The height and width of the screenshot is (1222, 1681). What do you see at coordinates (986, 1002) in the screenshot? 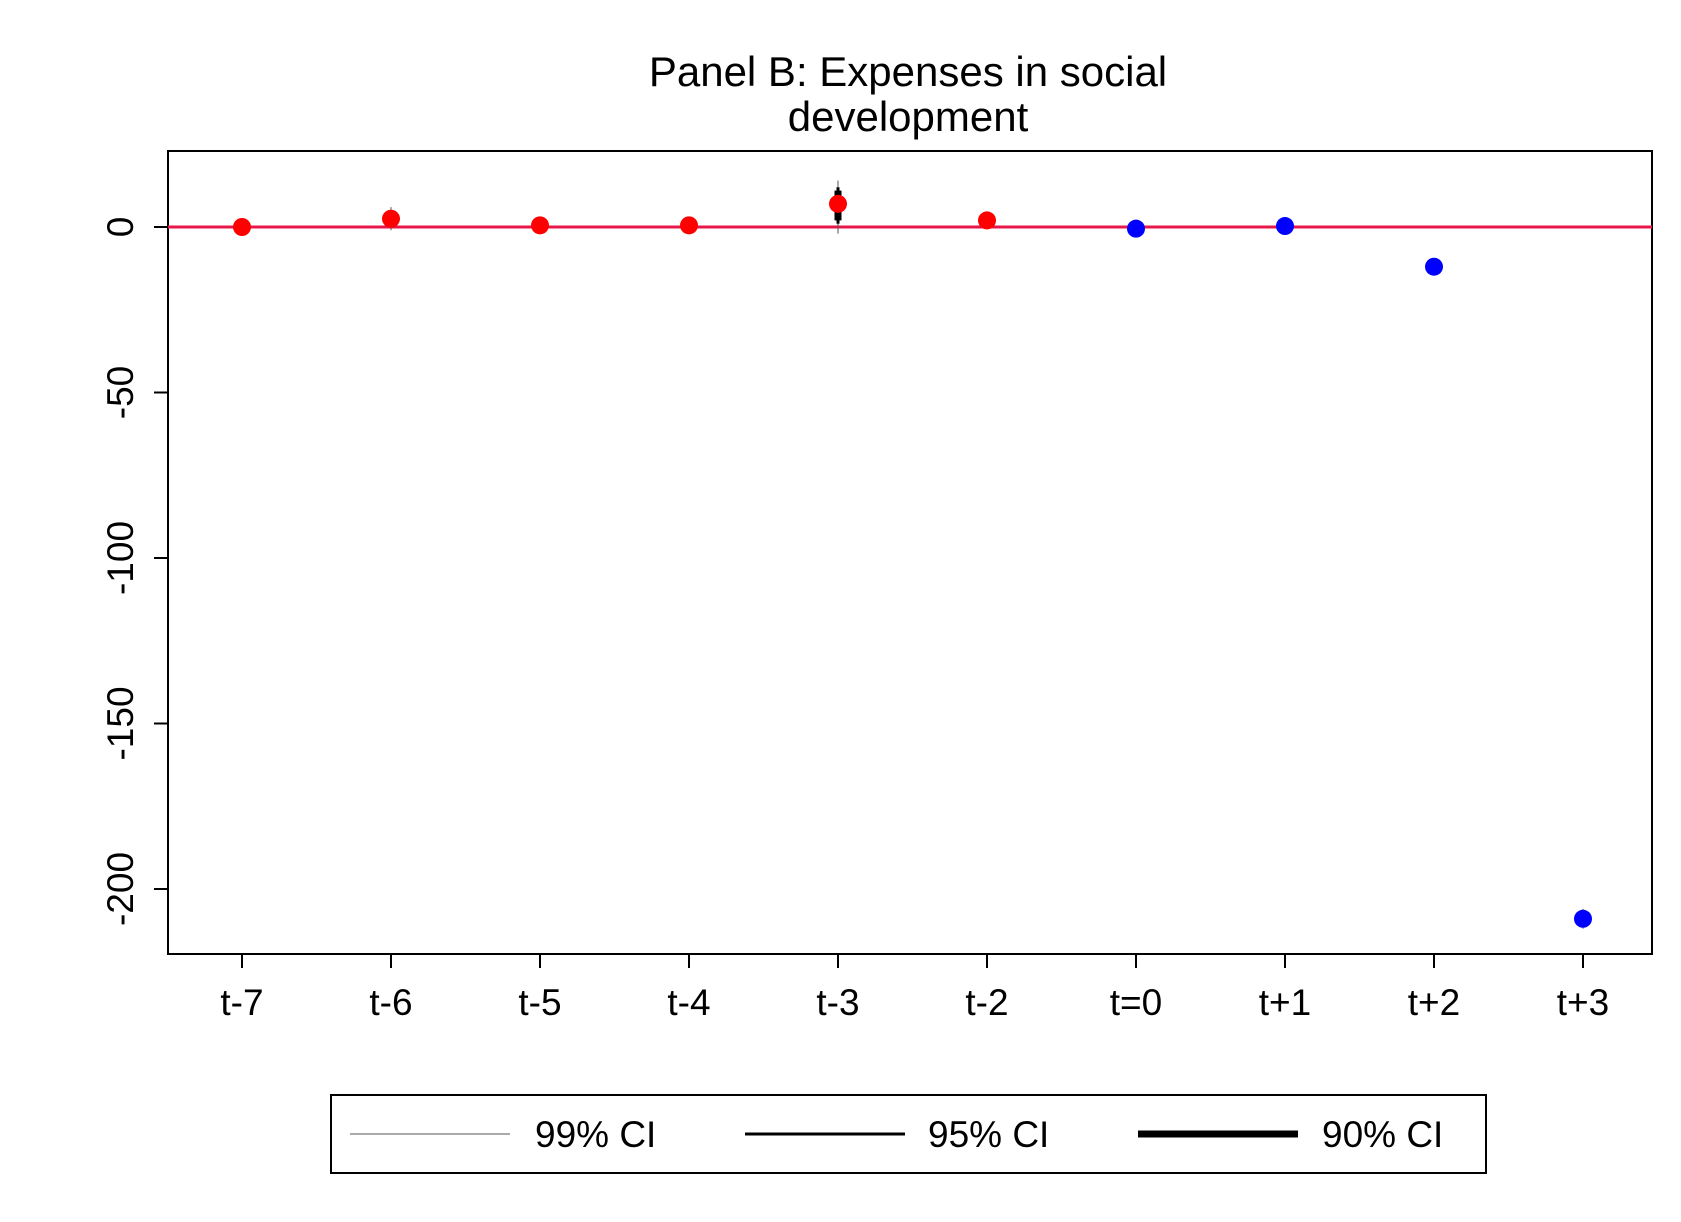
I see `x-tick-label: t-2` at bounding box center [986, 1002].